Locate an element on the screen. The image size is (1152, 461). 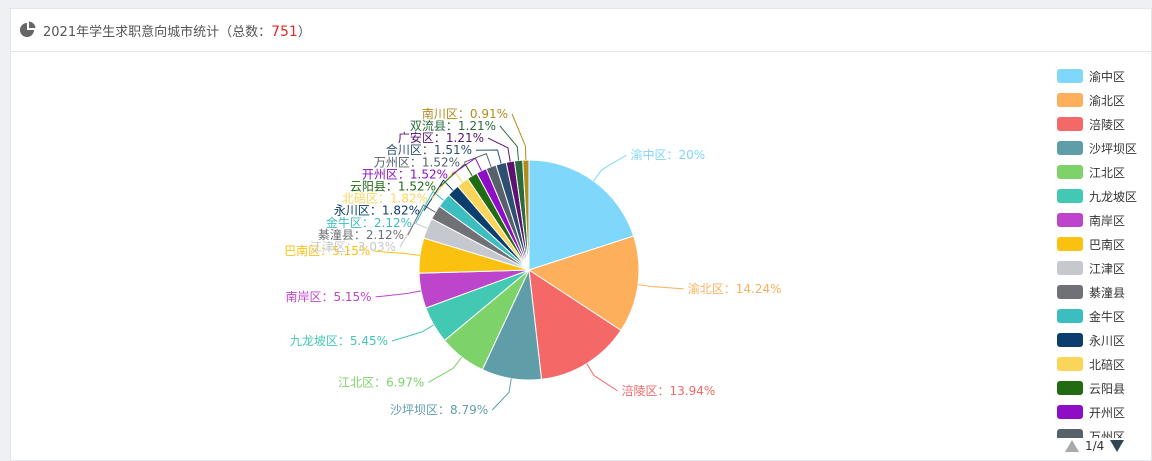
legend-label: 沙坪坝区 is located at coordinates (1113, 148).